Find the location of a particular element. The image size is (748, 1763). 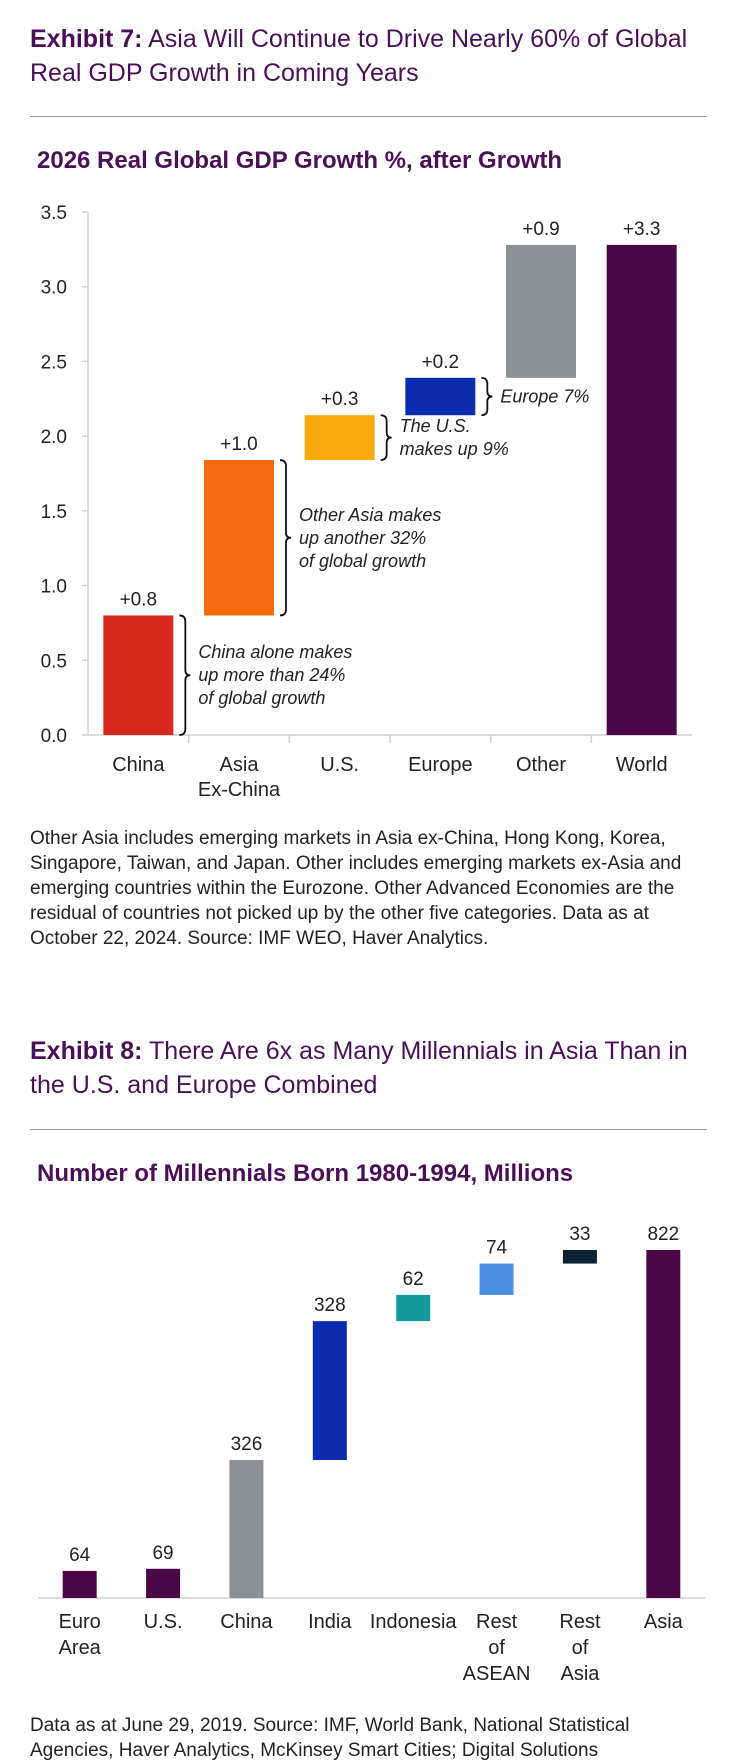

annotation-brace-u-s is located at coordinates (386, 437).